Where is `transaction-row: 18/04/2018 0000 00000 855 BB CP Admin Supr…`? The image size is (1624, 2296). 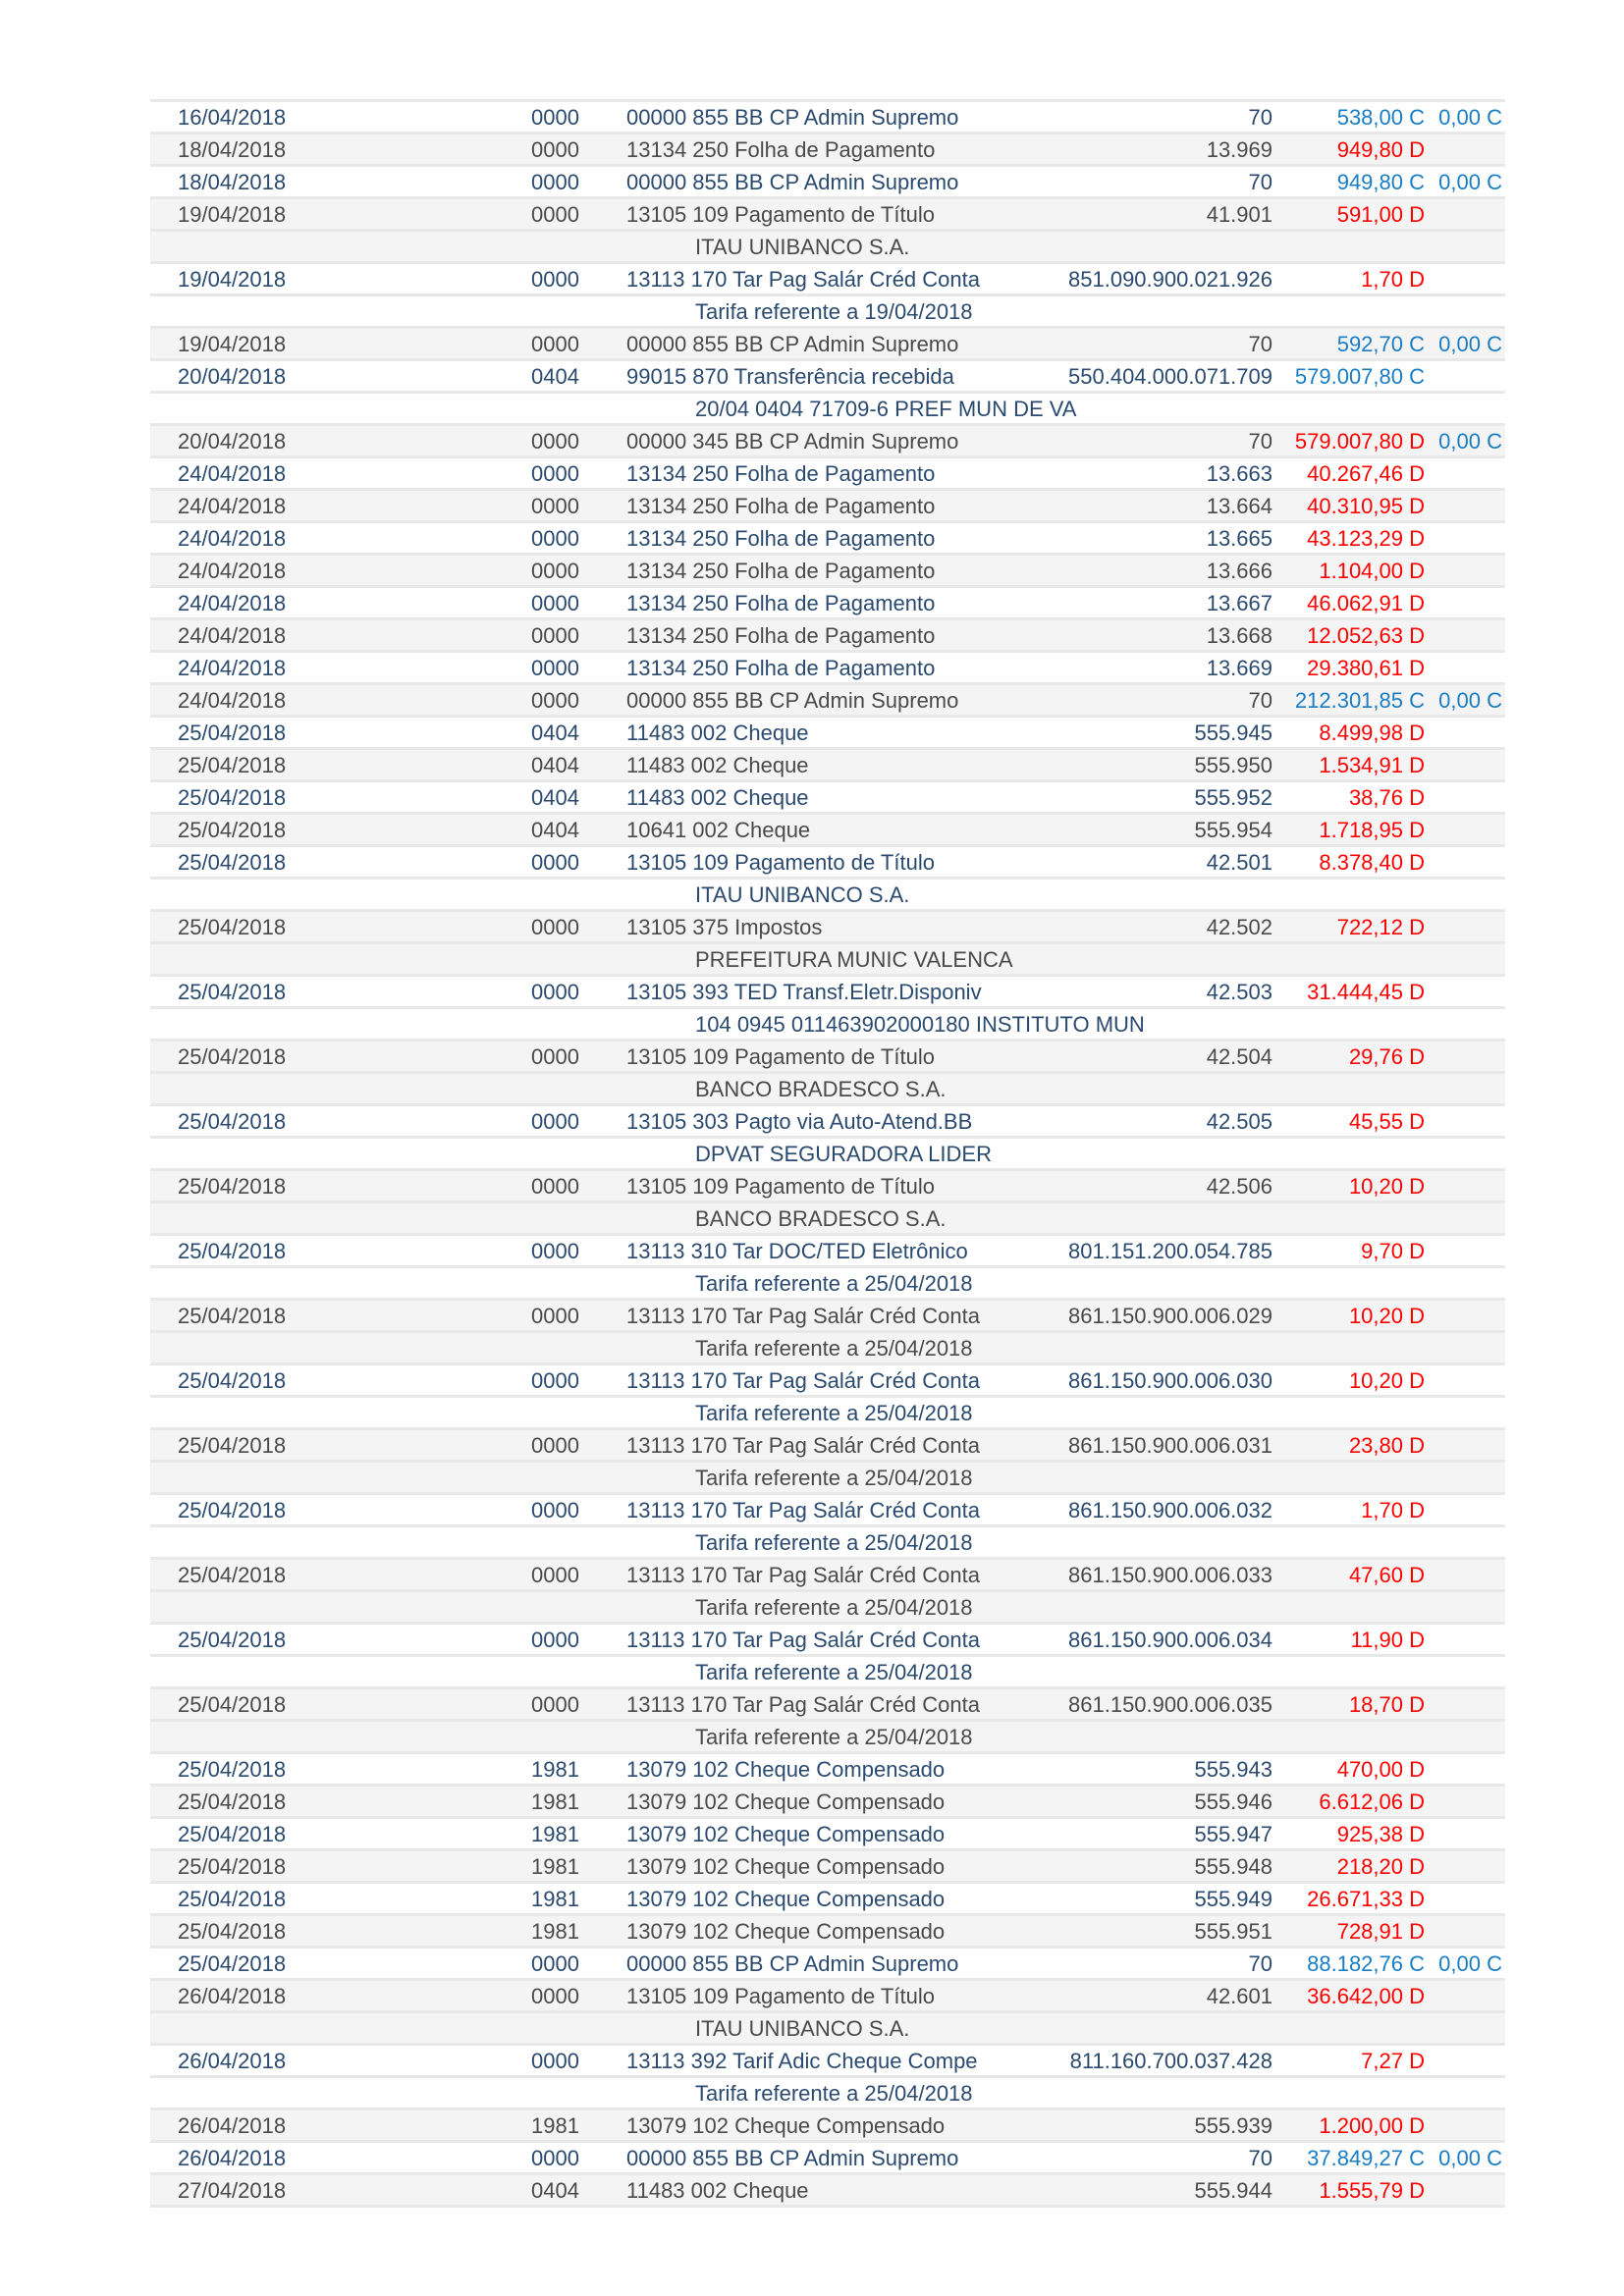
transaction-row: 18/04/2018 0000 00000 855 BB CP Admin Supr… is located at coordinates (827, 180).